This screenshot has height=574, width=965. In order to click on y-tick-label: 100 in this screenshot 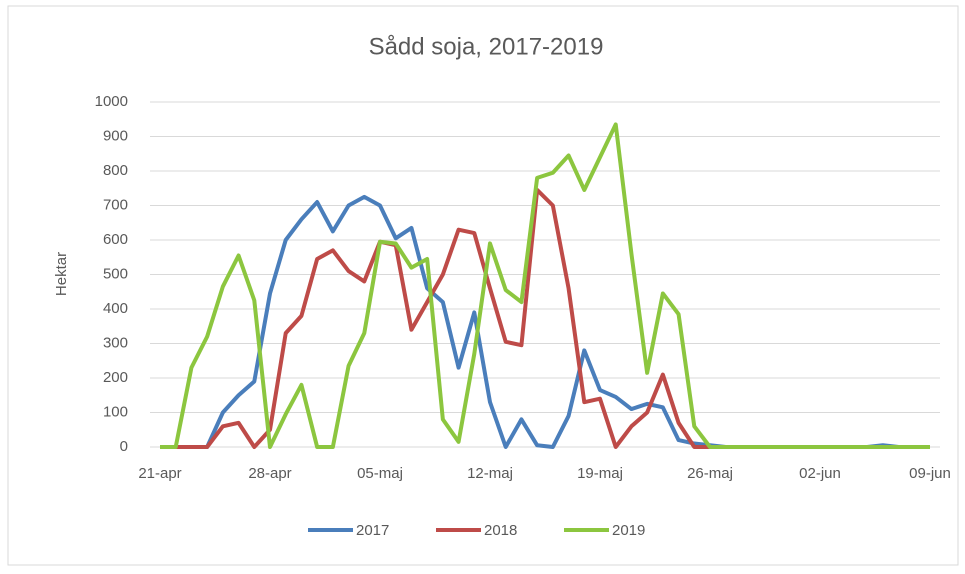, I will do `click(115, 411)`.